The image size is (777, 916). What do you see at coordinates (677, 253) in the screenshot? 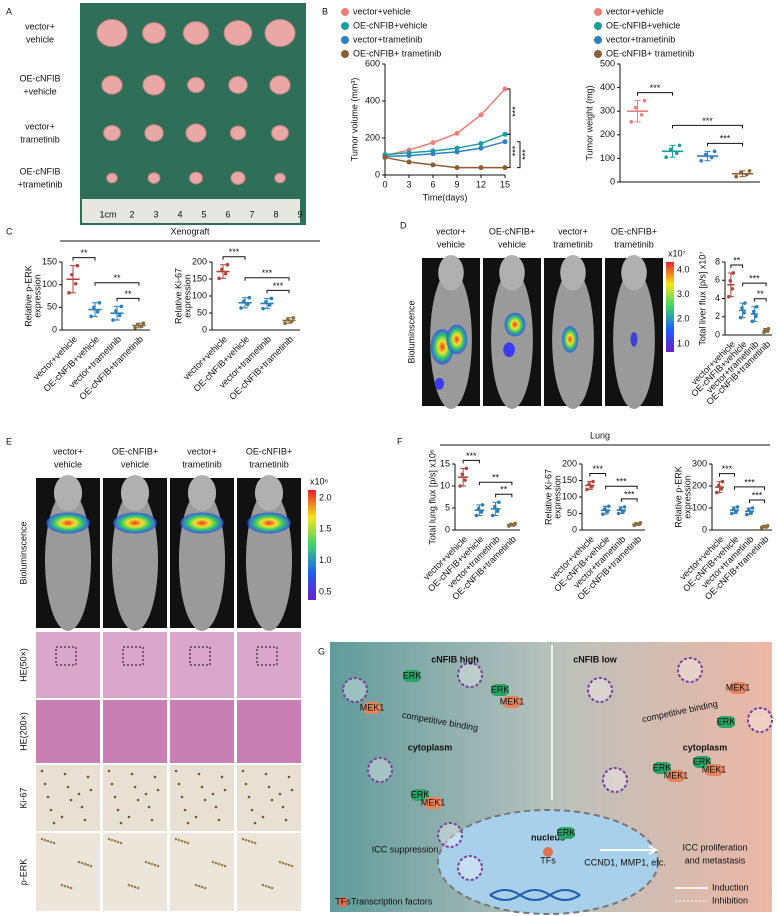
I see `colorbar-unit: x10⁷` at bounding box center [677, 253].